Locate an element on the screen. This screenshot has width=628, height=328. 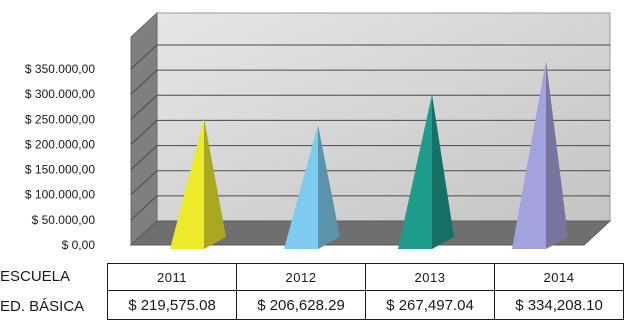
y-tick-label: $ 200.000,00 is located at coordinates (60, 144).